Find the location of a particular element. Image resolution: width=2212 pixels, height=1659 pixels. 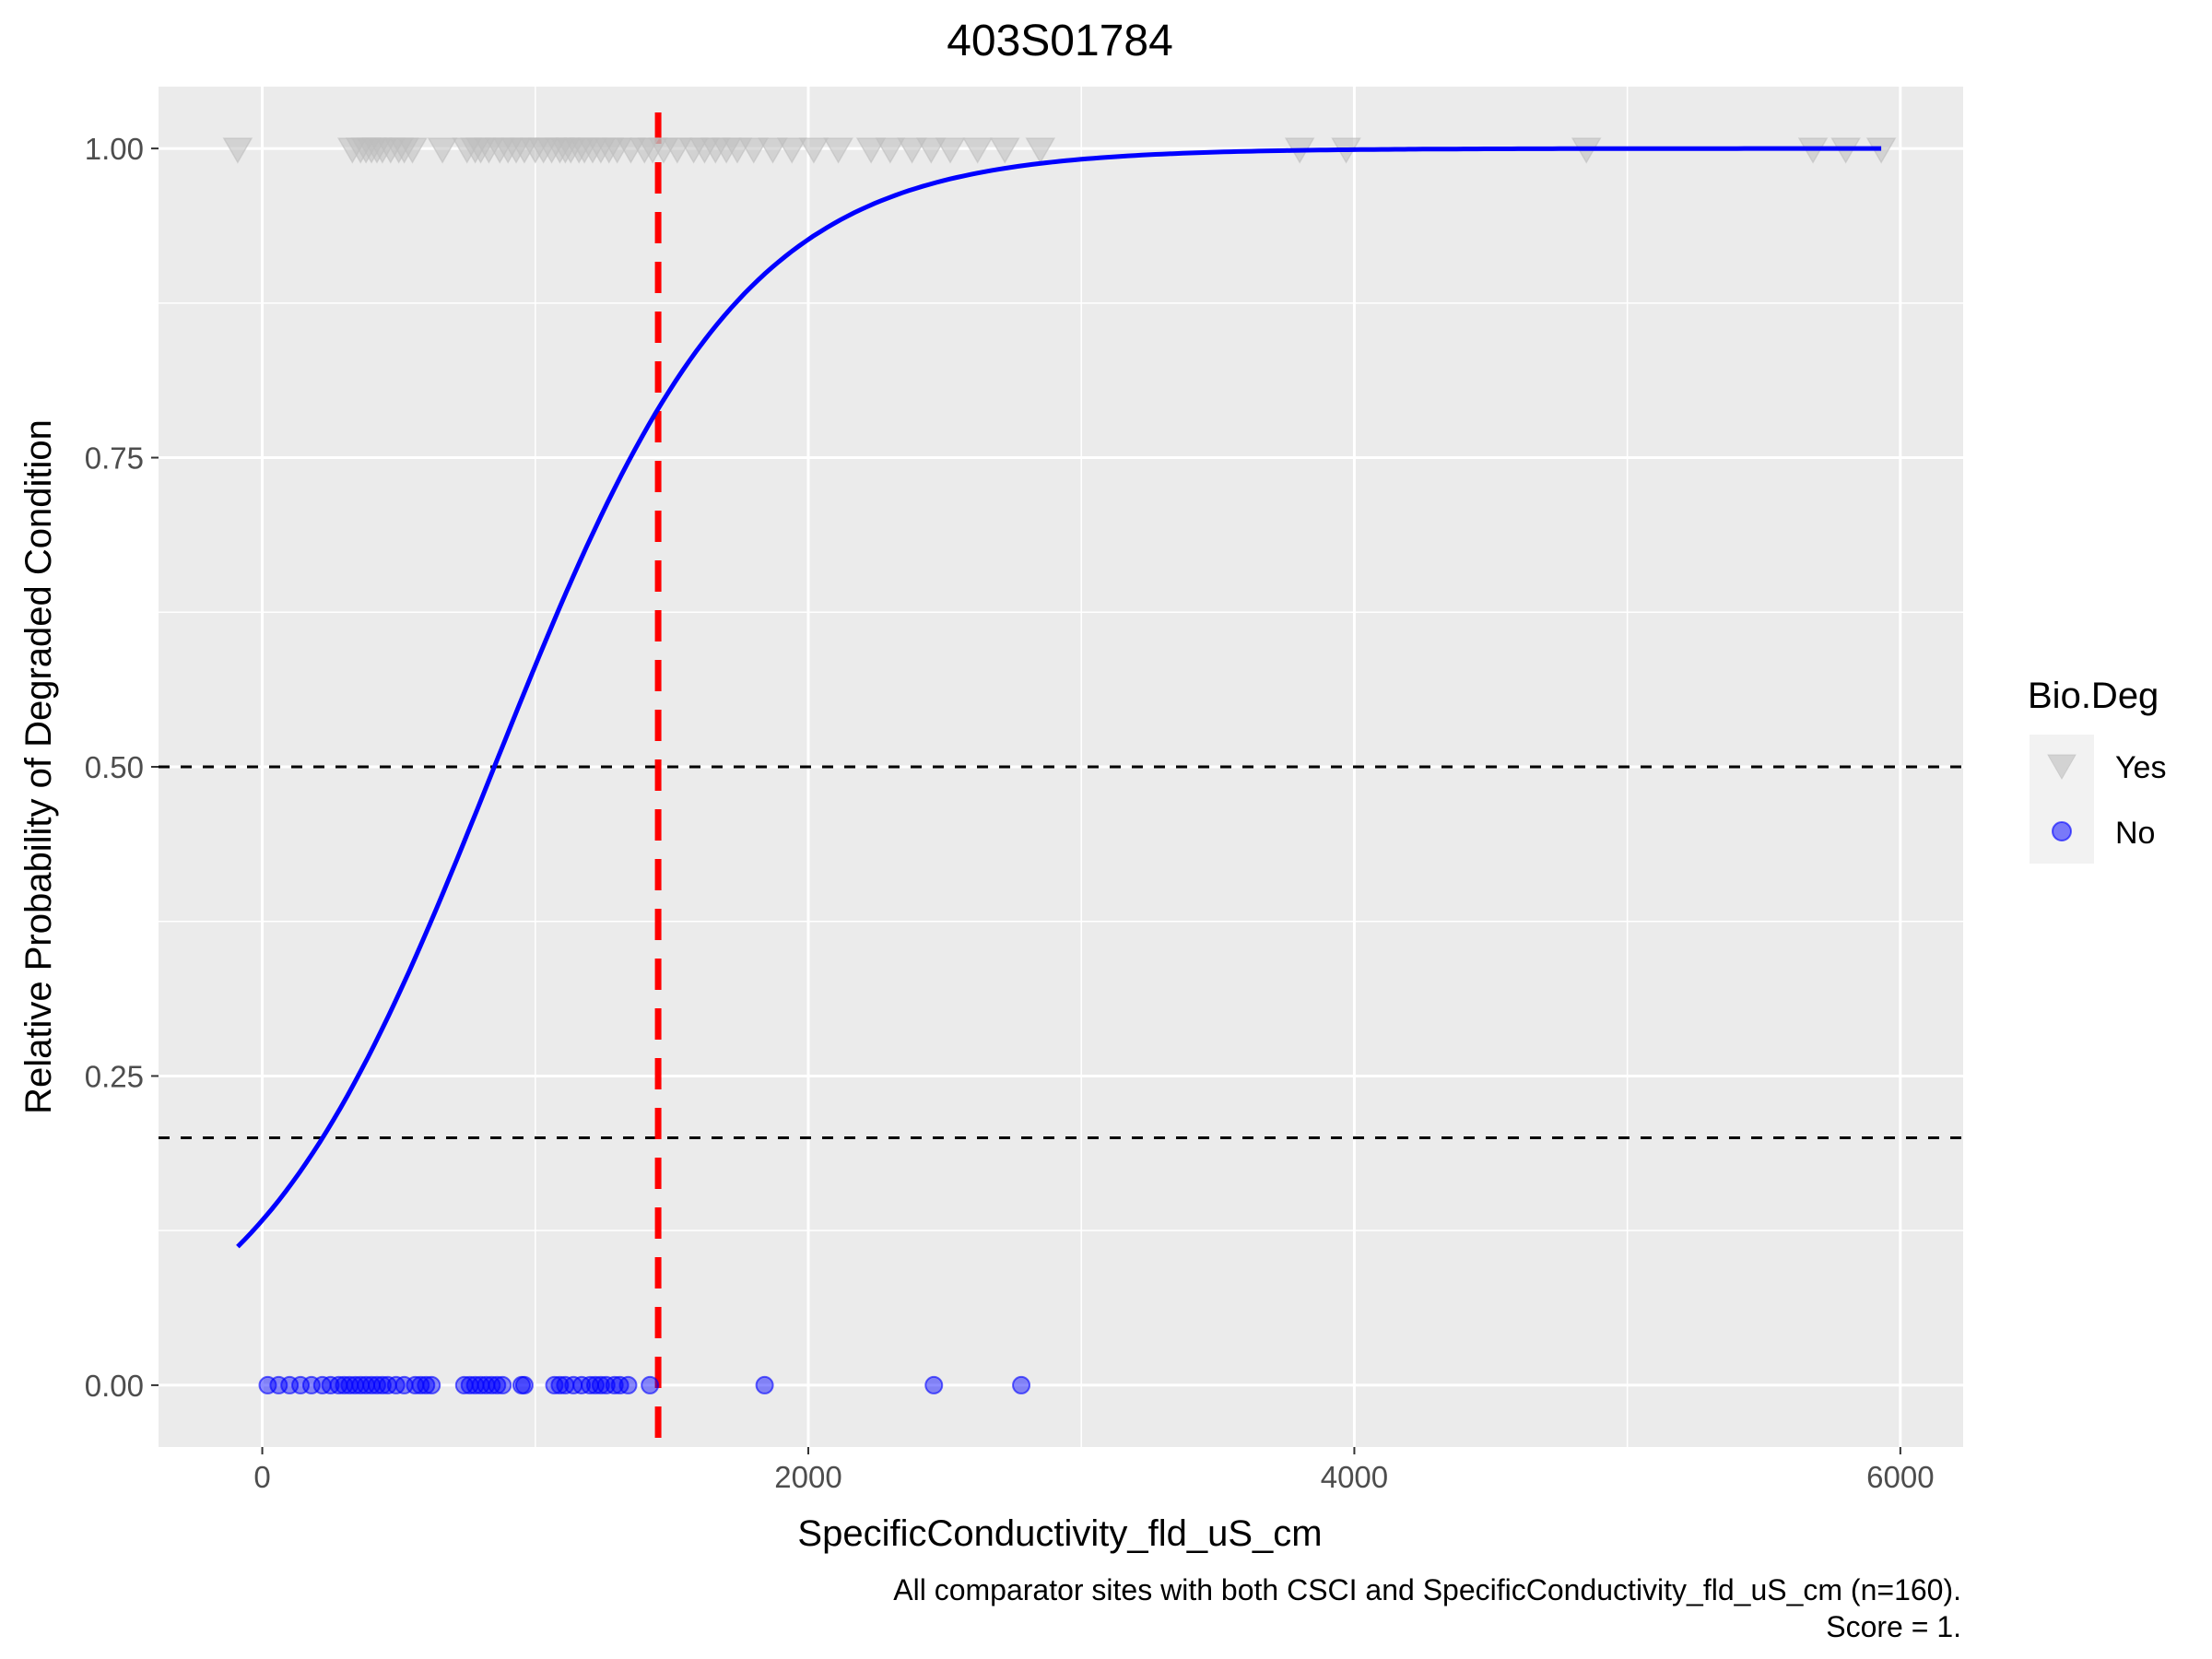

legend-label-no: No is located at coordinates (2135, 833).